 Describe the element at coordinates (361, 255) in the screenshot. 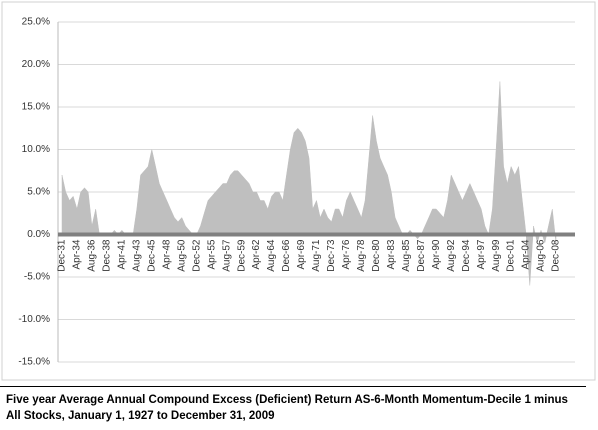

I see `x-tick-label: Aug-78` at that location.